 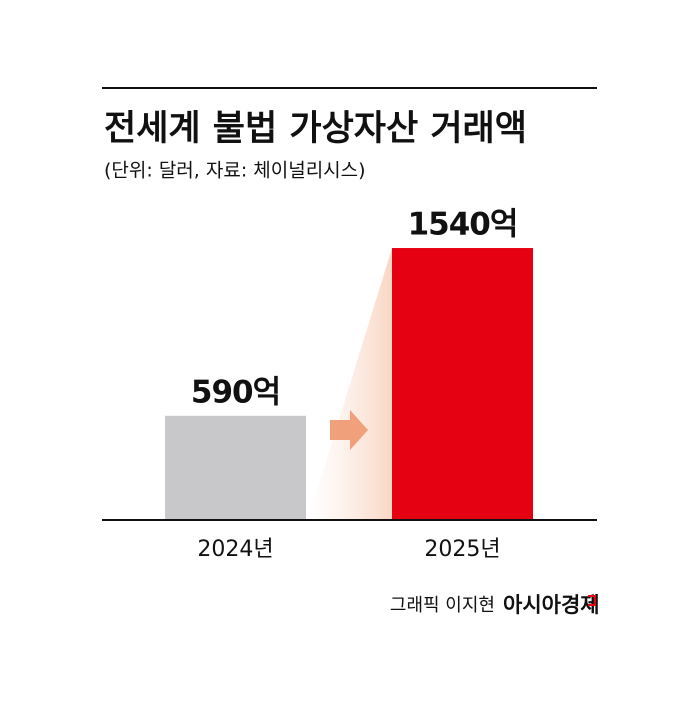 What do you see at coordinates (462, 549) in the screenshot?
I see `x-tick-label: 2025년` at bounding box center [462, 549].